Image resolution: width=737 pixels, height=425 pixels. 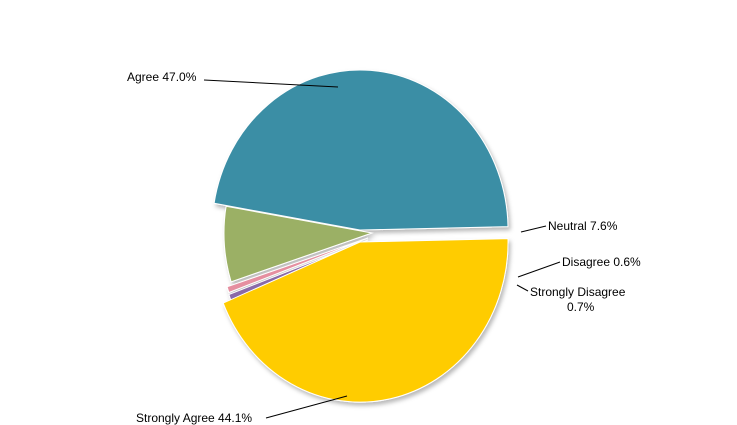 I want to click on label-agree: Agree 47.0%, so click(x=162, y=77).